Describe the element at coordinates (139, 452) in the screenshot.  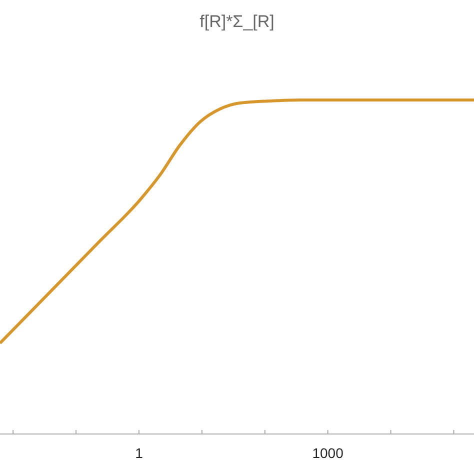
I see `x-tick-label: 1` at that location.